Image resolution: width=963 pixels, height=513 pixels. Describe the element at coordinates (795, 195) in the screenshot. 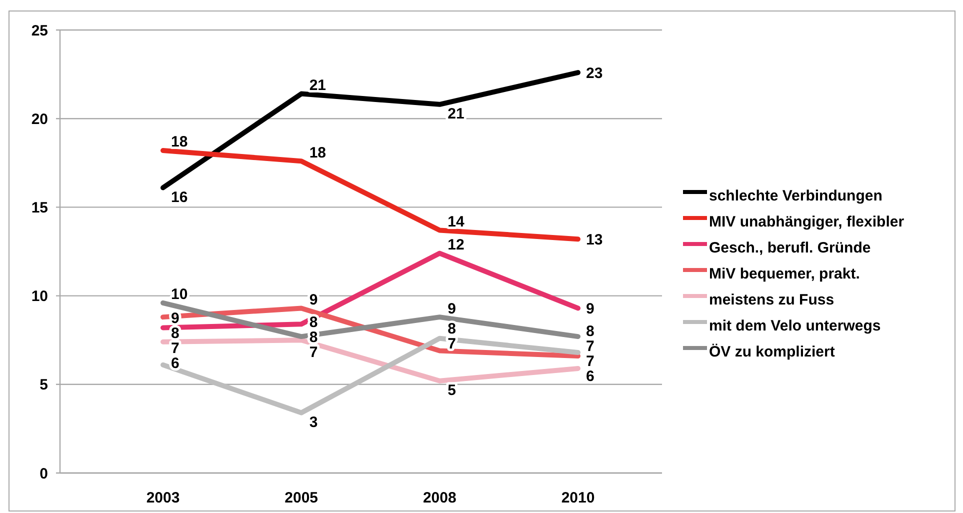

I see `legend-label: schlechte Verbindungen` at that location.